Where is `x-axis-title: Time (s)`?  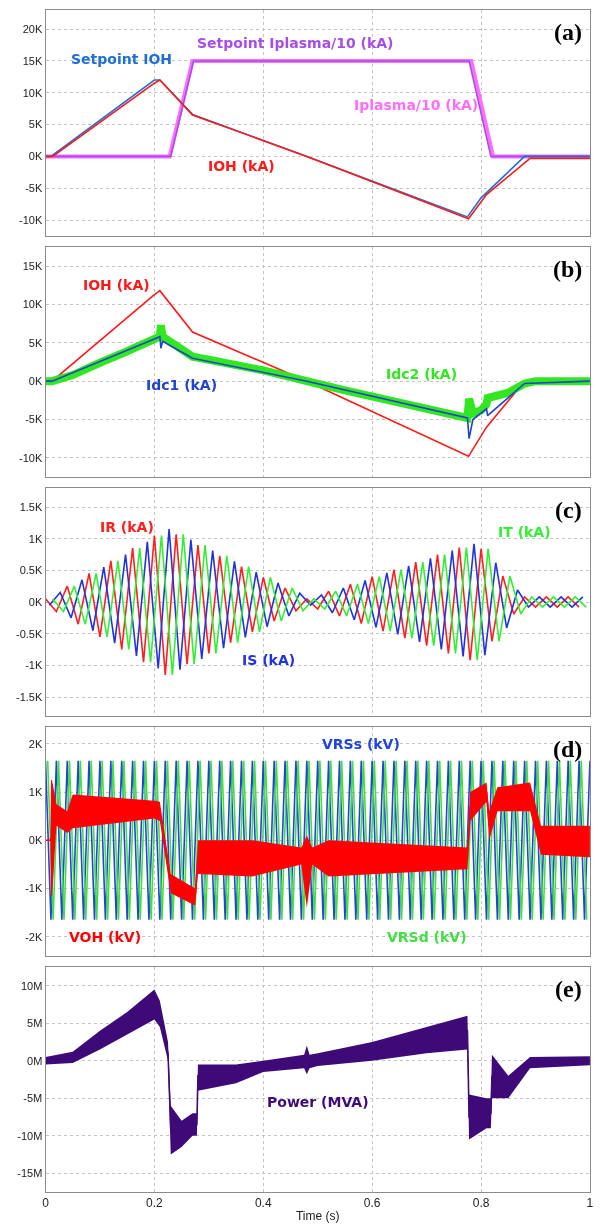 x-axis-title: Time (s) is located at coordinates (317, 1216).